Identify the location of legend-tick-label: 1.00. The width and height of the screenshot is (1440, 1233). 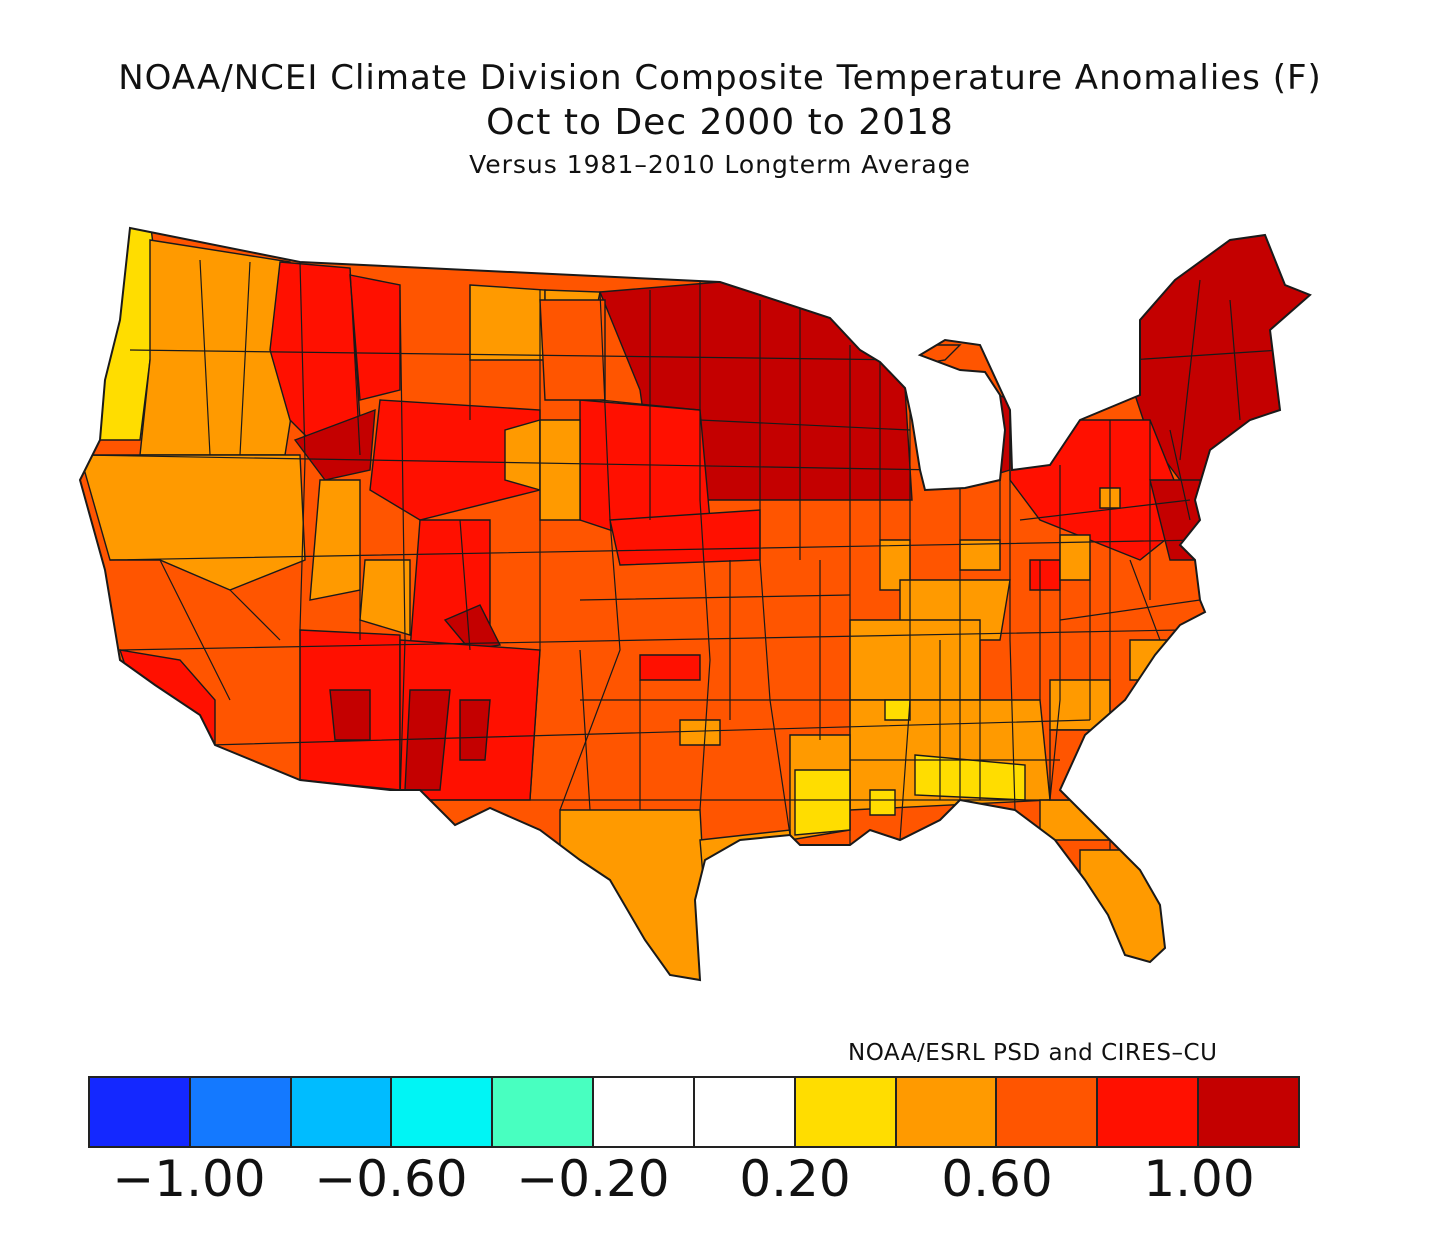
(1199, 1179).